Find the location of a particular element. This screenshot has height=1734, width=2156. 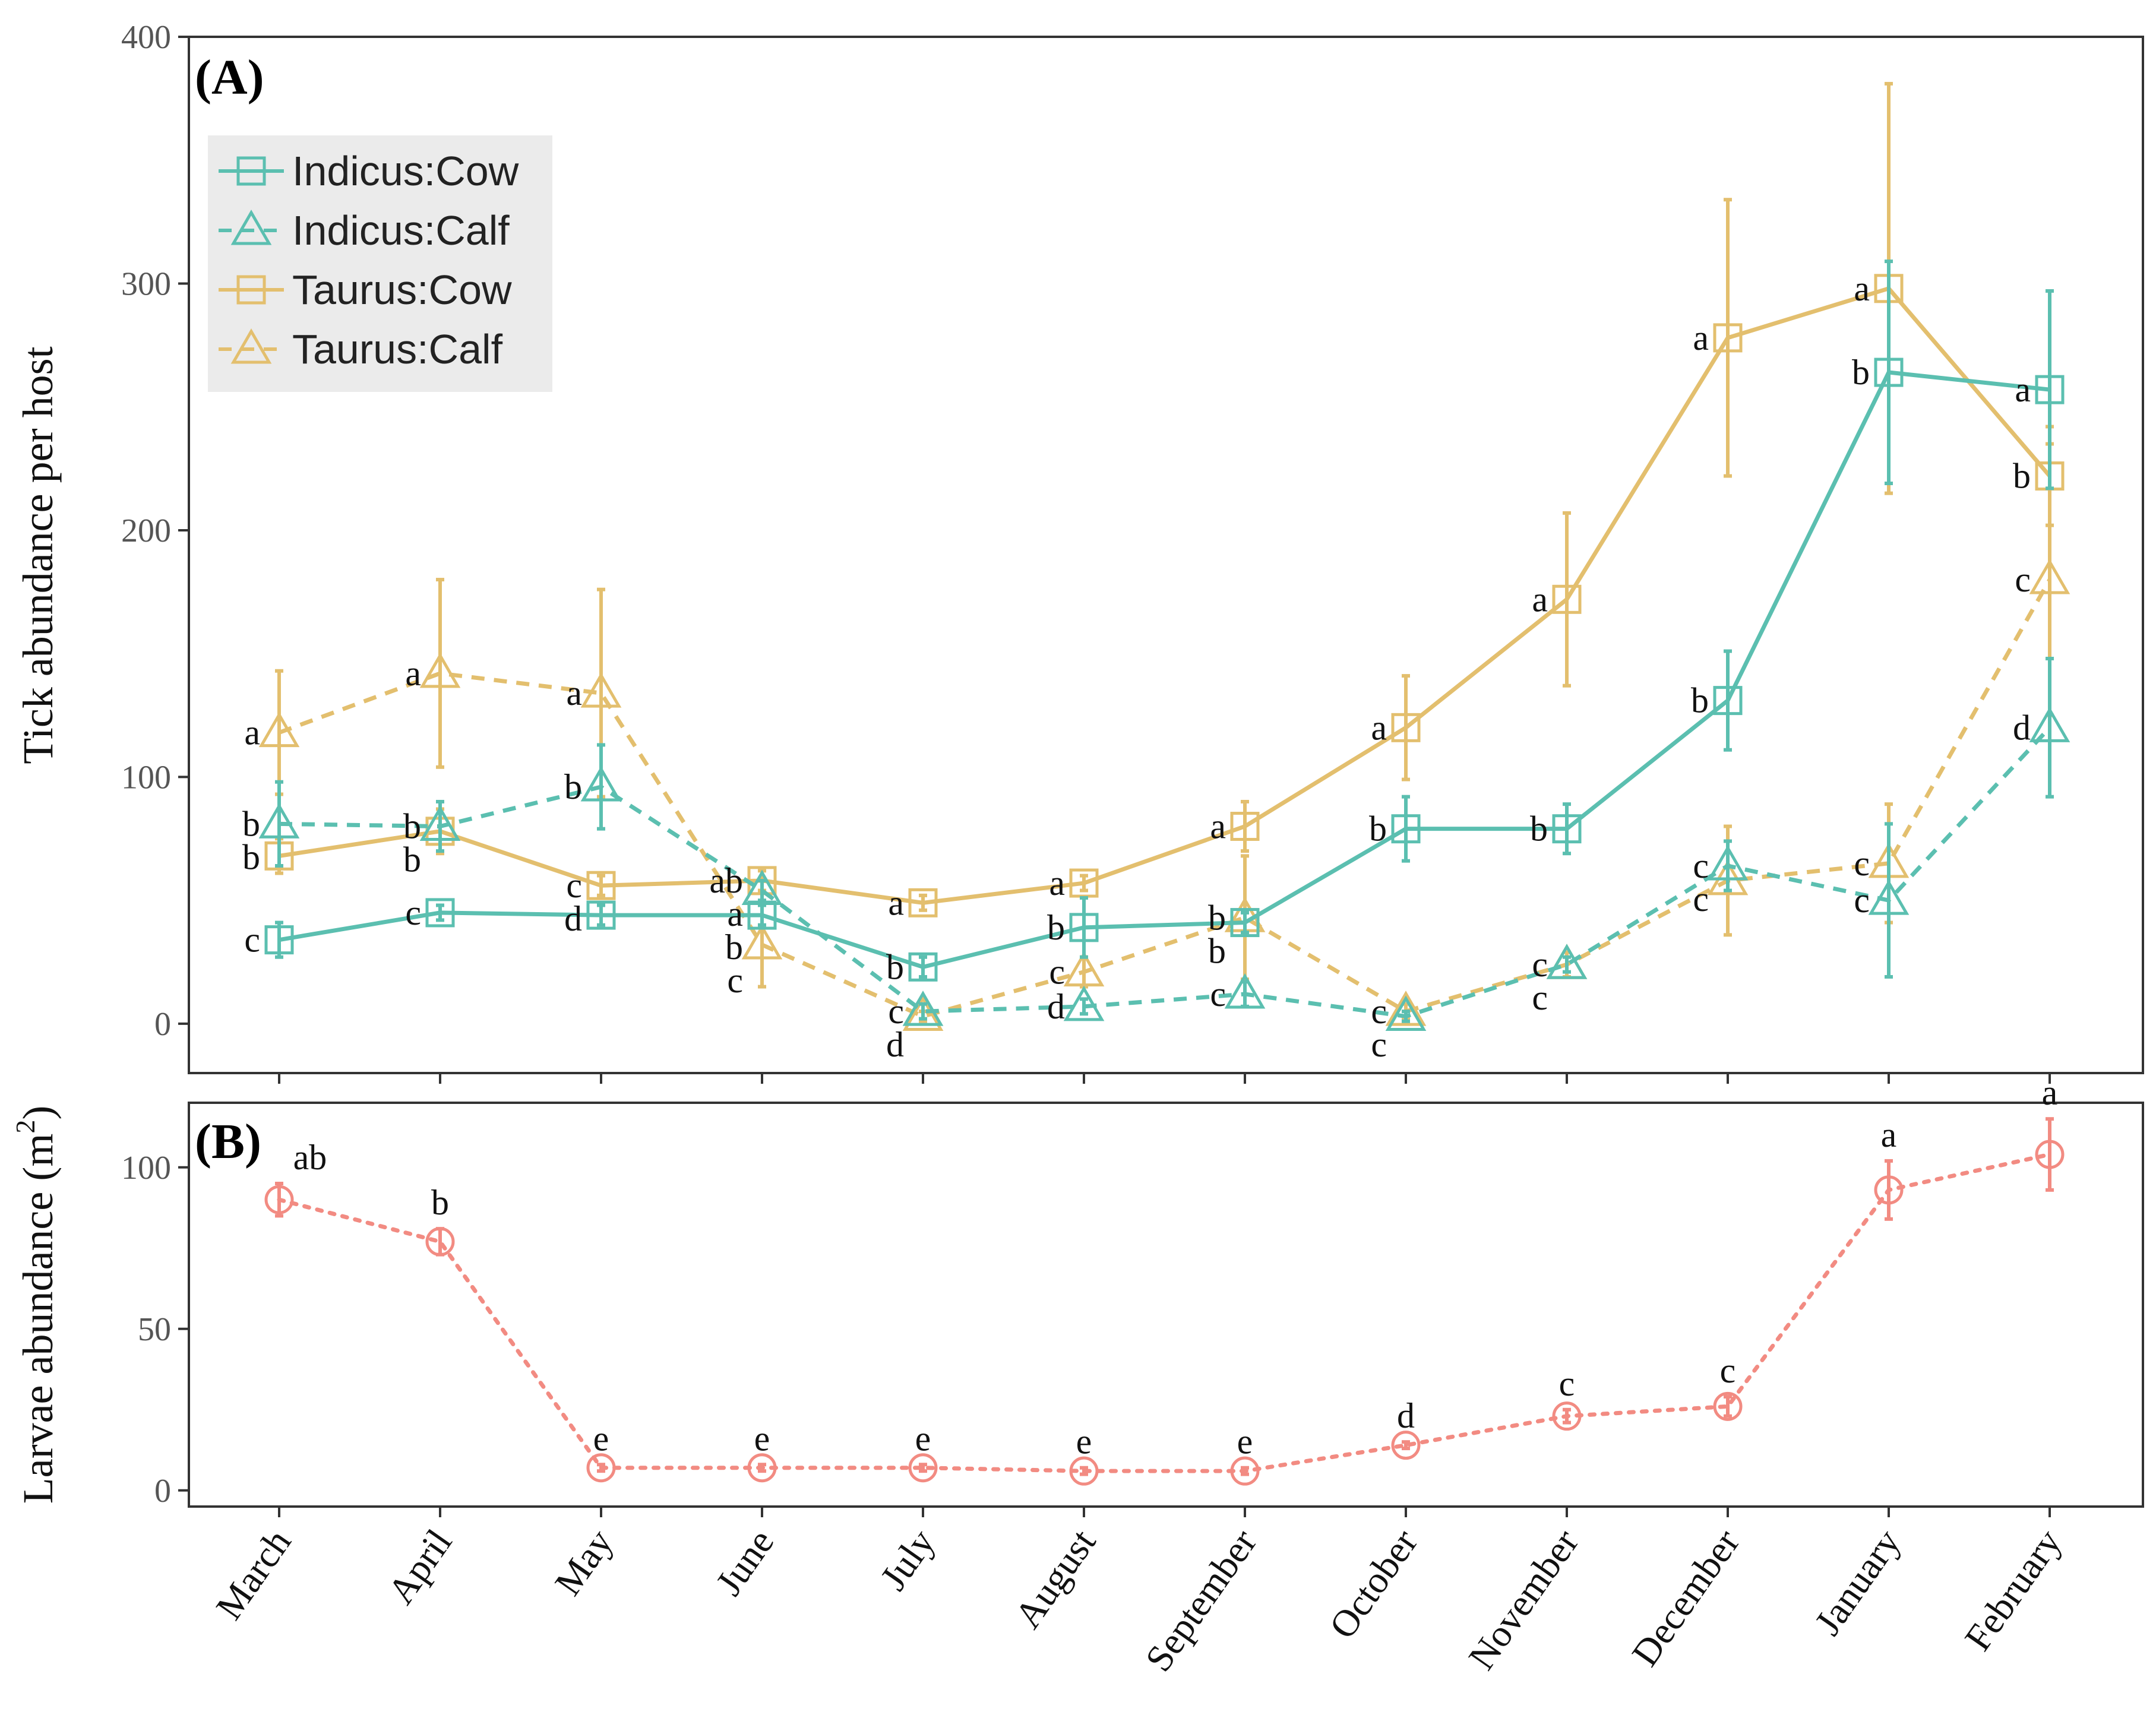

x-axis-label: February is located at coordinates (2013, 1589).